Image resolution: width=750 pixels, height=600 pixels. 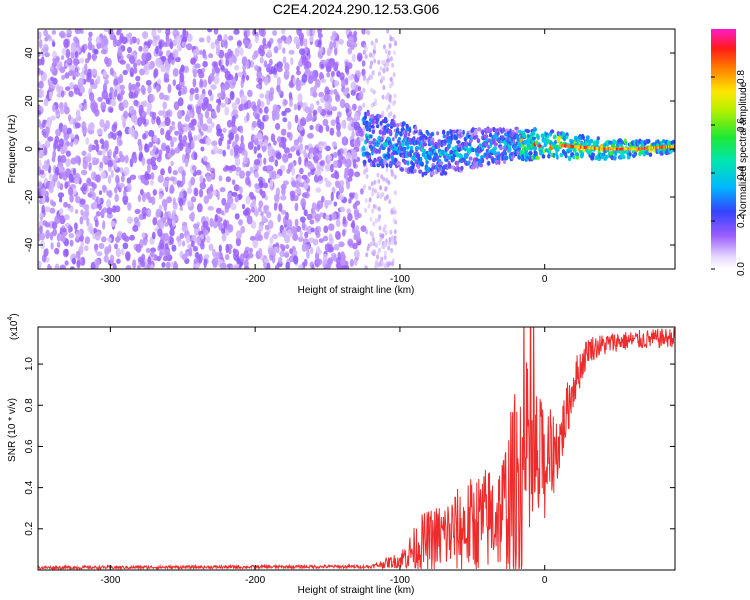 What do you see at coordinates (10, 319) in the screenshot?
I see `snr-scale-exponent: 4` at bounding box center [10, 319].